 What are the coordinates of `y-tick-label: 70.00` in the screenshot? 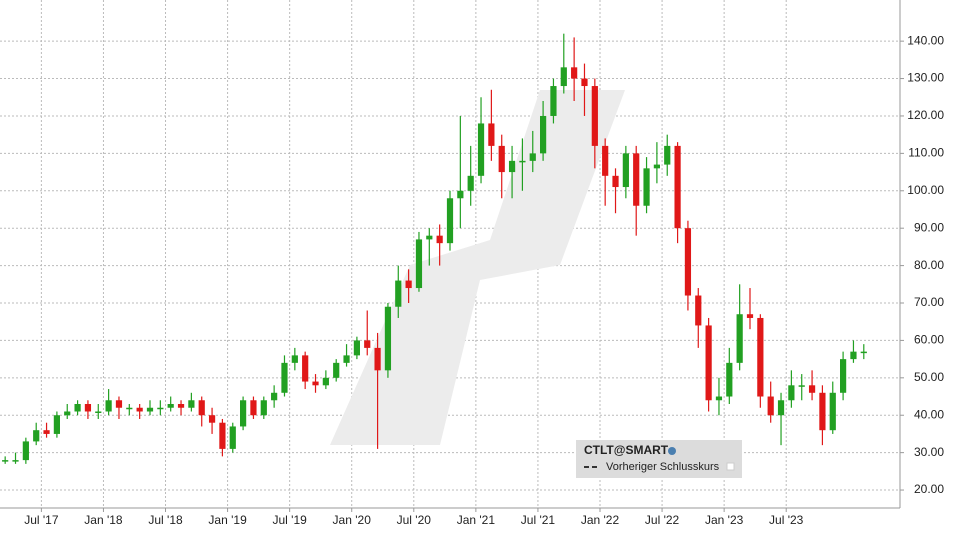 It's located at (929, 302).